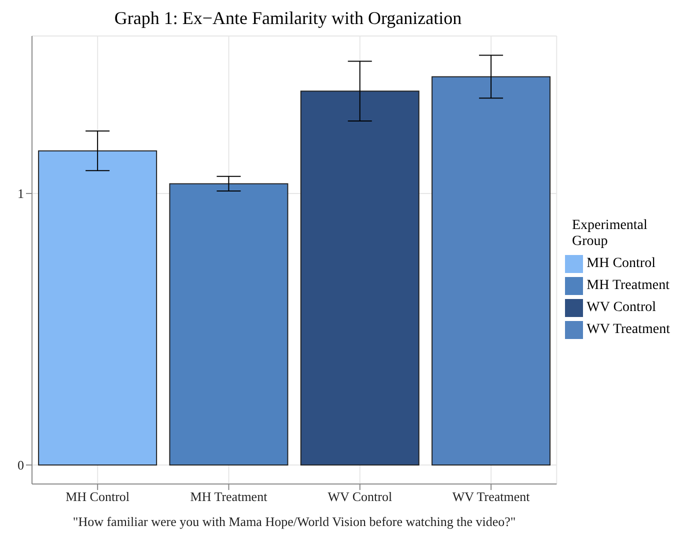 The image size is (692, 541). Describe the element at coordinates (294, 521) in the screenshot. I see `x-axis-title: "How familiar were you with Mama Hope/World Vision before watching the video?"` at that location.